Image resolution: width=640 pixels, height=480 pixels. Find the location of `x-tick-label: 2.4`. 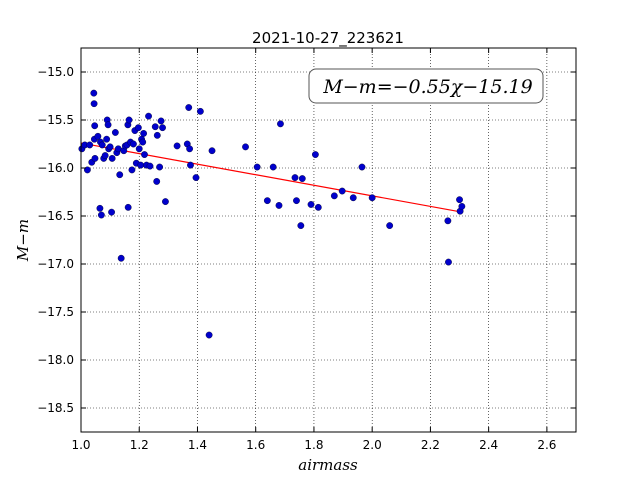

x-tick-label: 2.4 is located at coordinates (488, 445).